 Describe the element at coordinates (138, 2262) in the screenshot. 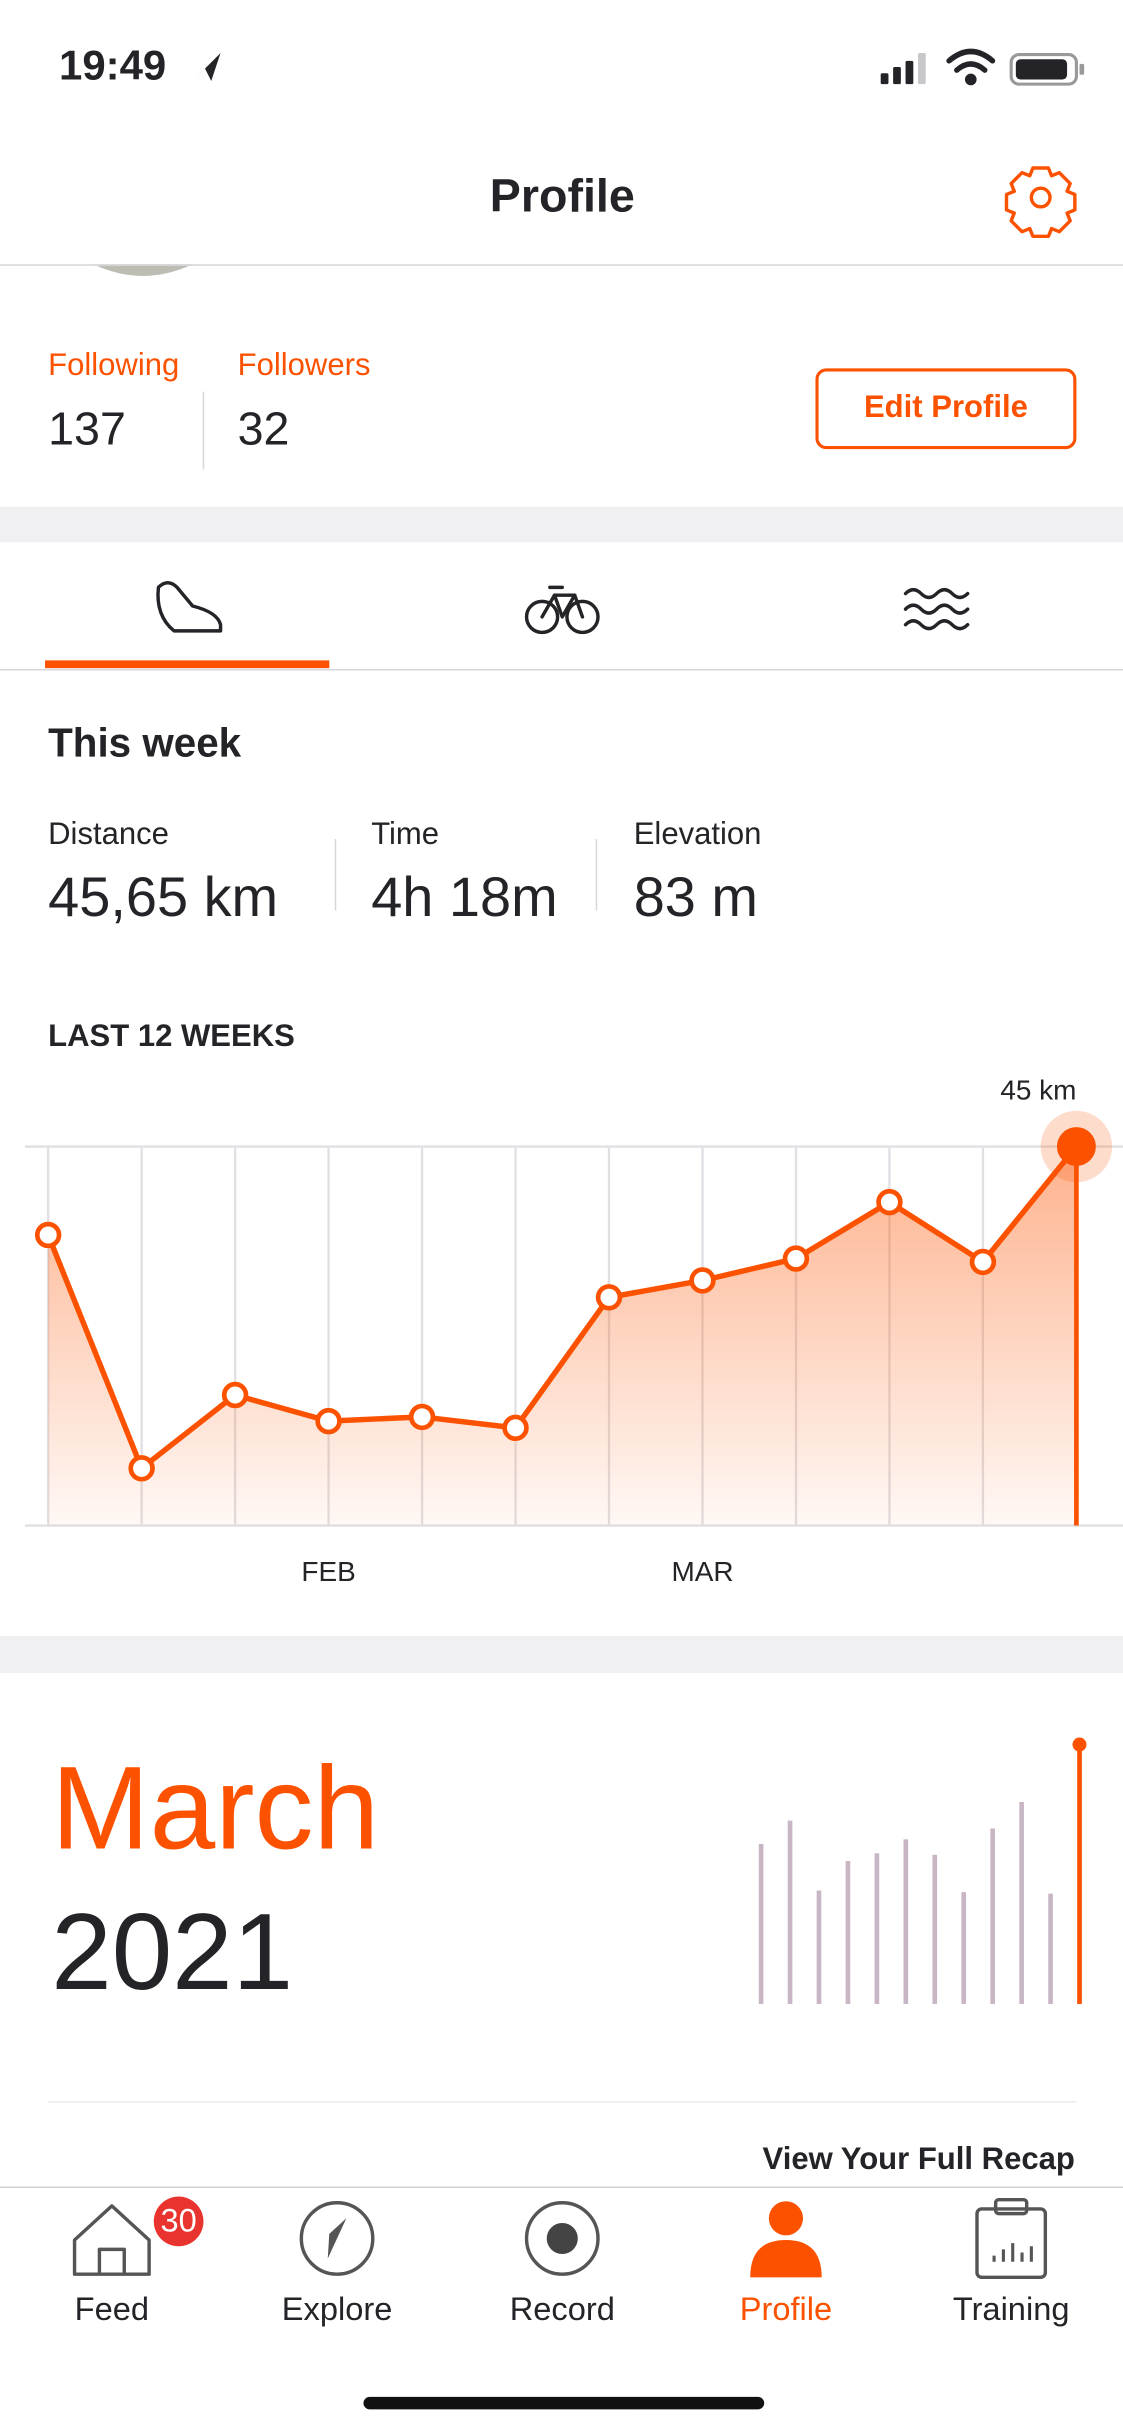

I see `feed-tab: 30 Feed` at that location.